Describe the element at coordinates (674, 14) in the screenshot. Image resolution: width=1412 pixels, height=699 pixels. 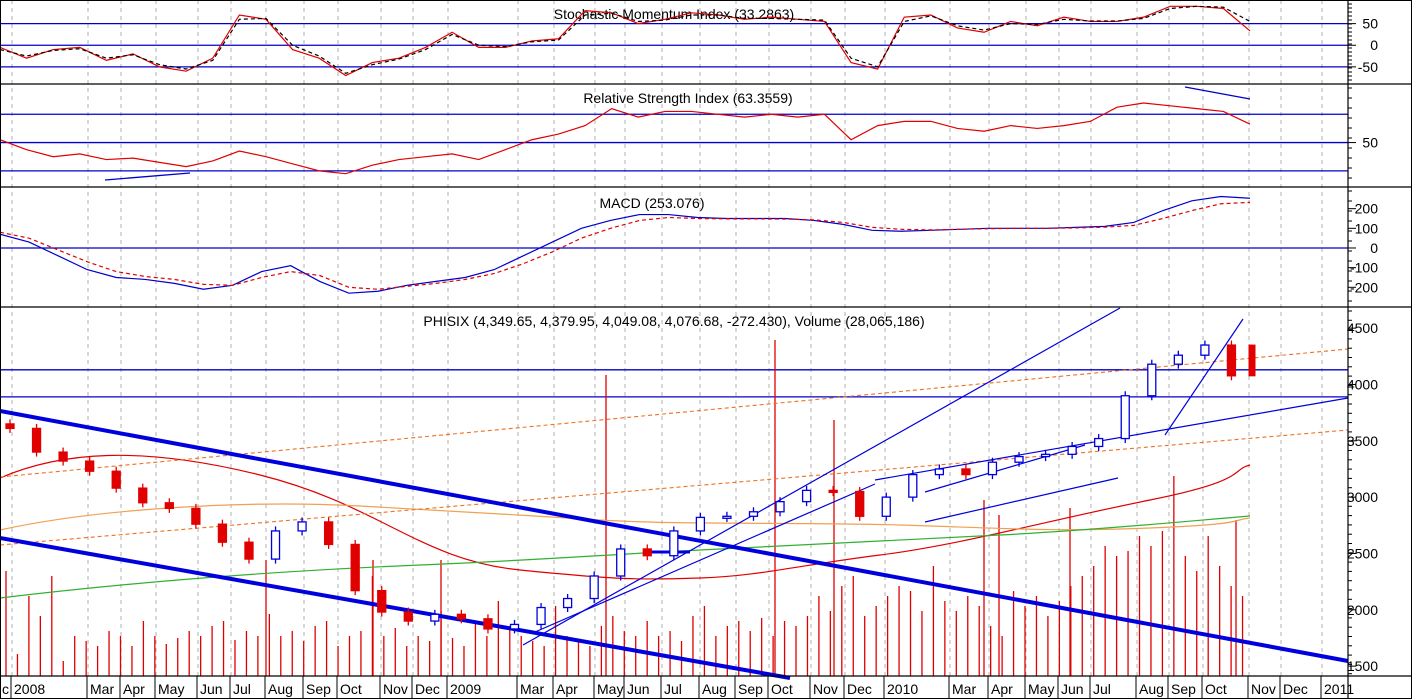
I see `stochastic-title: Stochastic Momentum Index (33.2863)` at that location.